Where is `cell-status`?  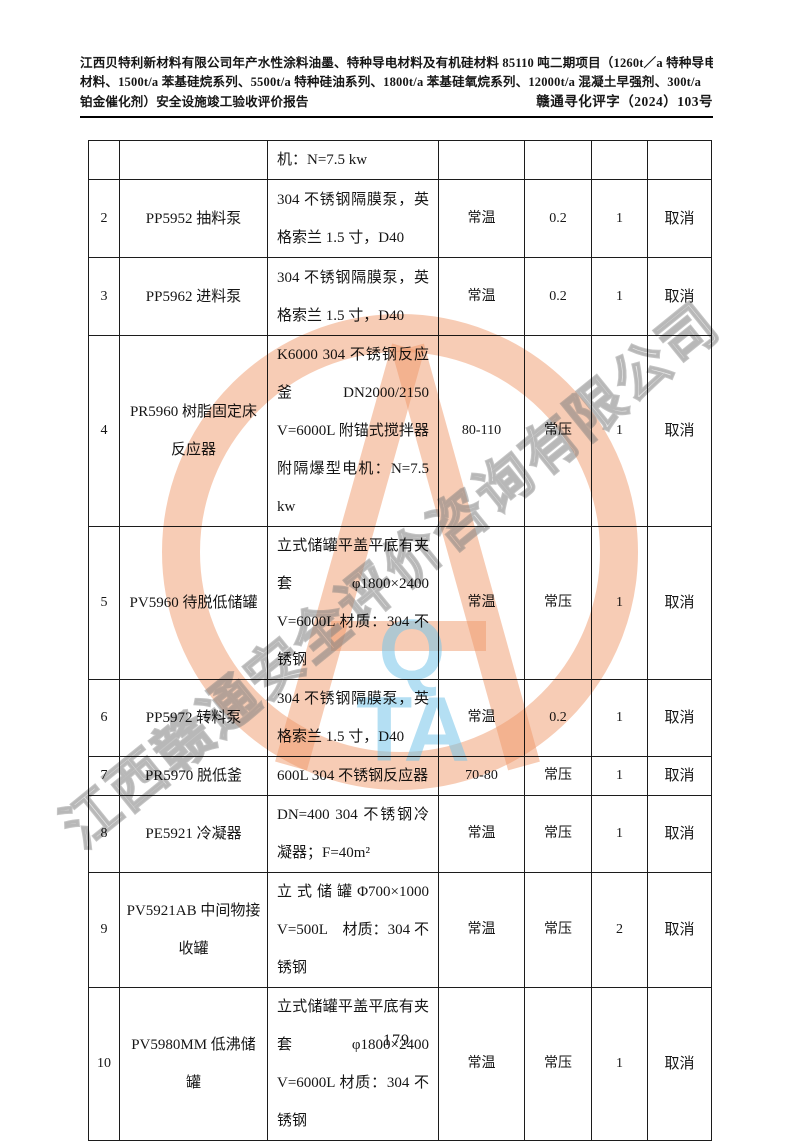
cell-status is located at coordinates (679, 160).